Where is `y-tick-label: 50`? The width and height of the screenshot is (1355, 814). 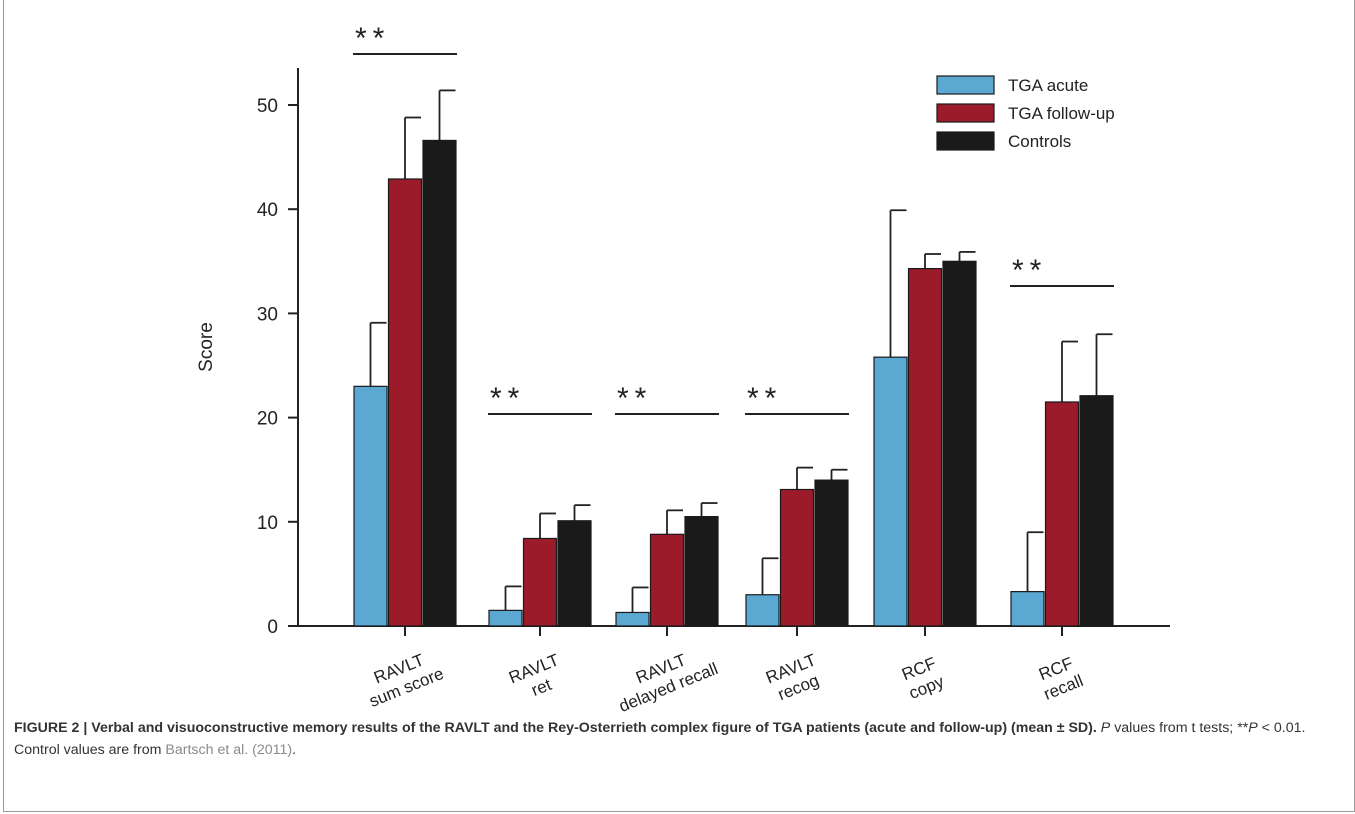
y-tick-label: 50 is located at coordinates (267, 106).